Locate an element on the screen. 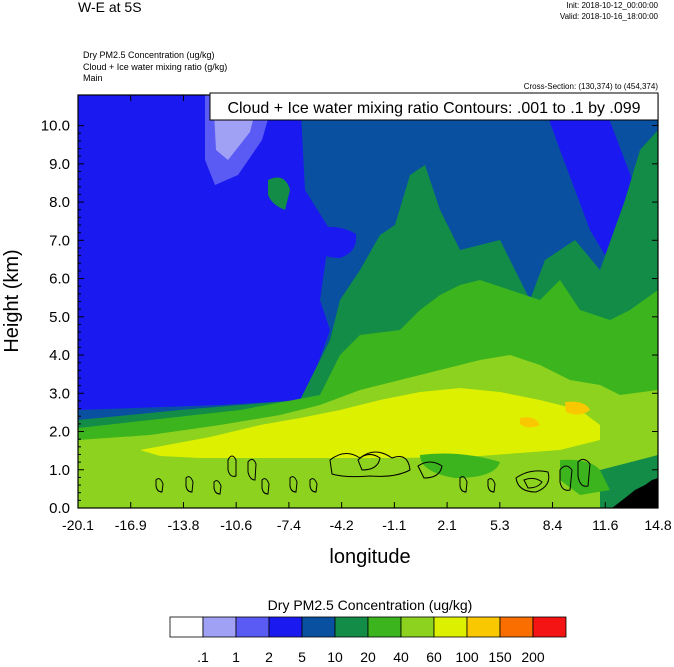  y-tick-label: 3.0 is located at coordinates (59, 393).